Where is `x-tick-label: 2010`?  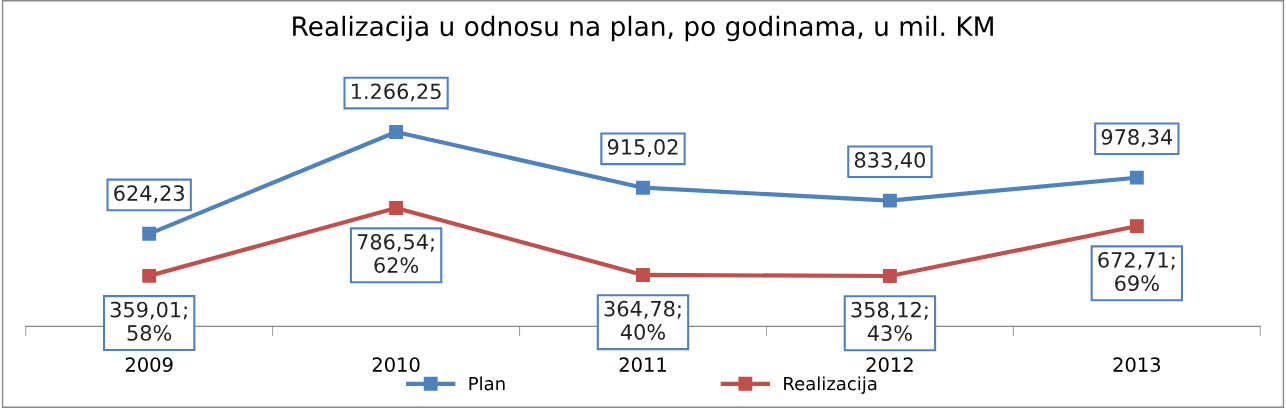 x-tick-label: 2010 is located at coordinates (396, 365).